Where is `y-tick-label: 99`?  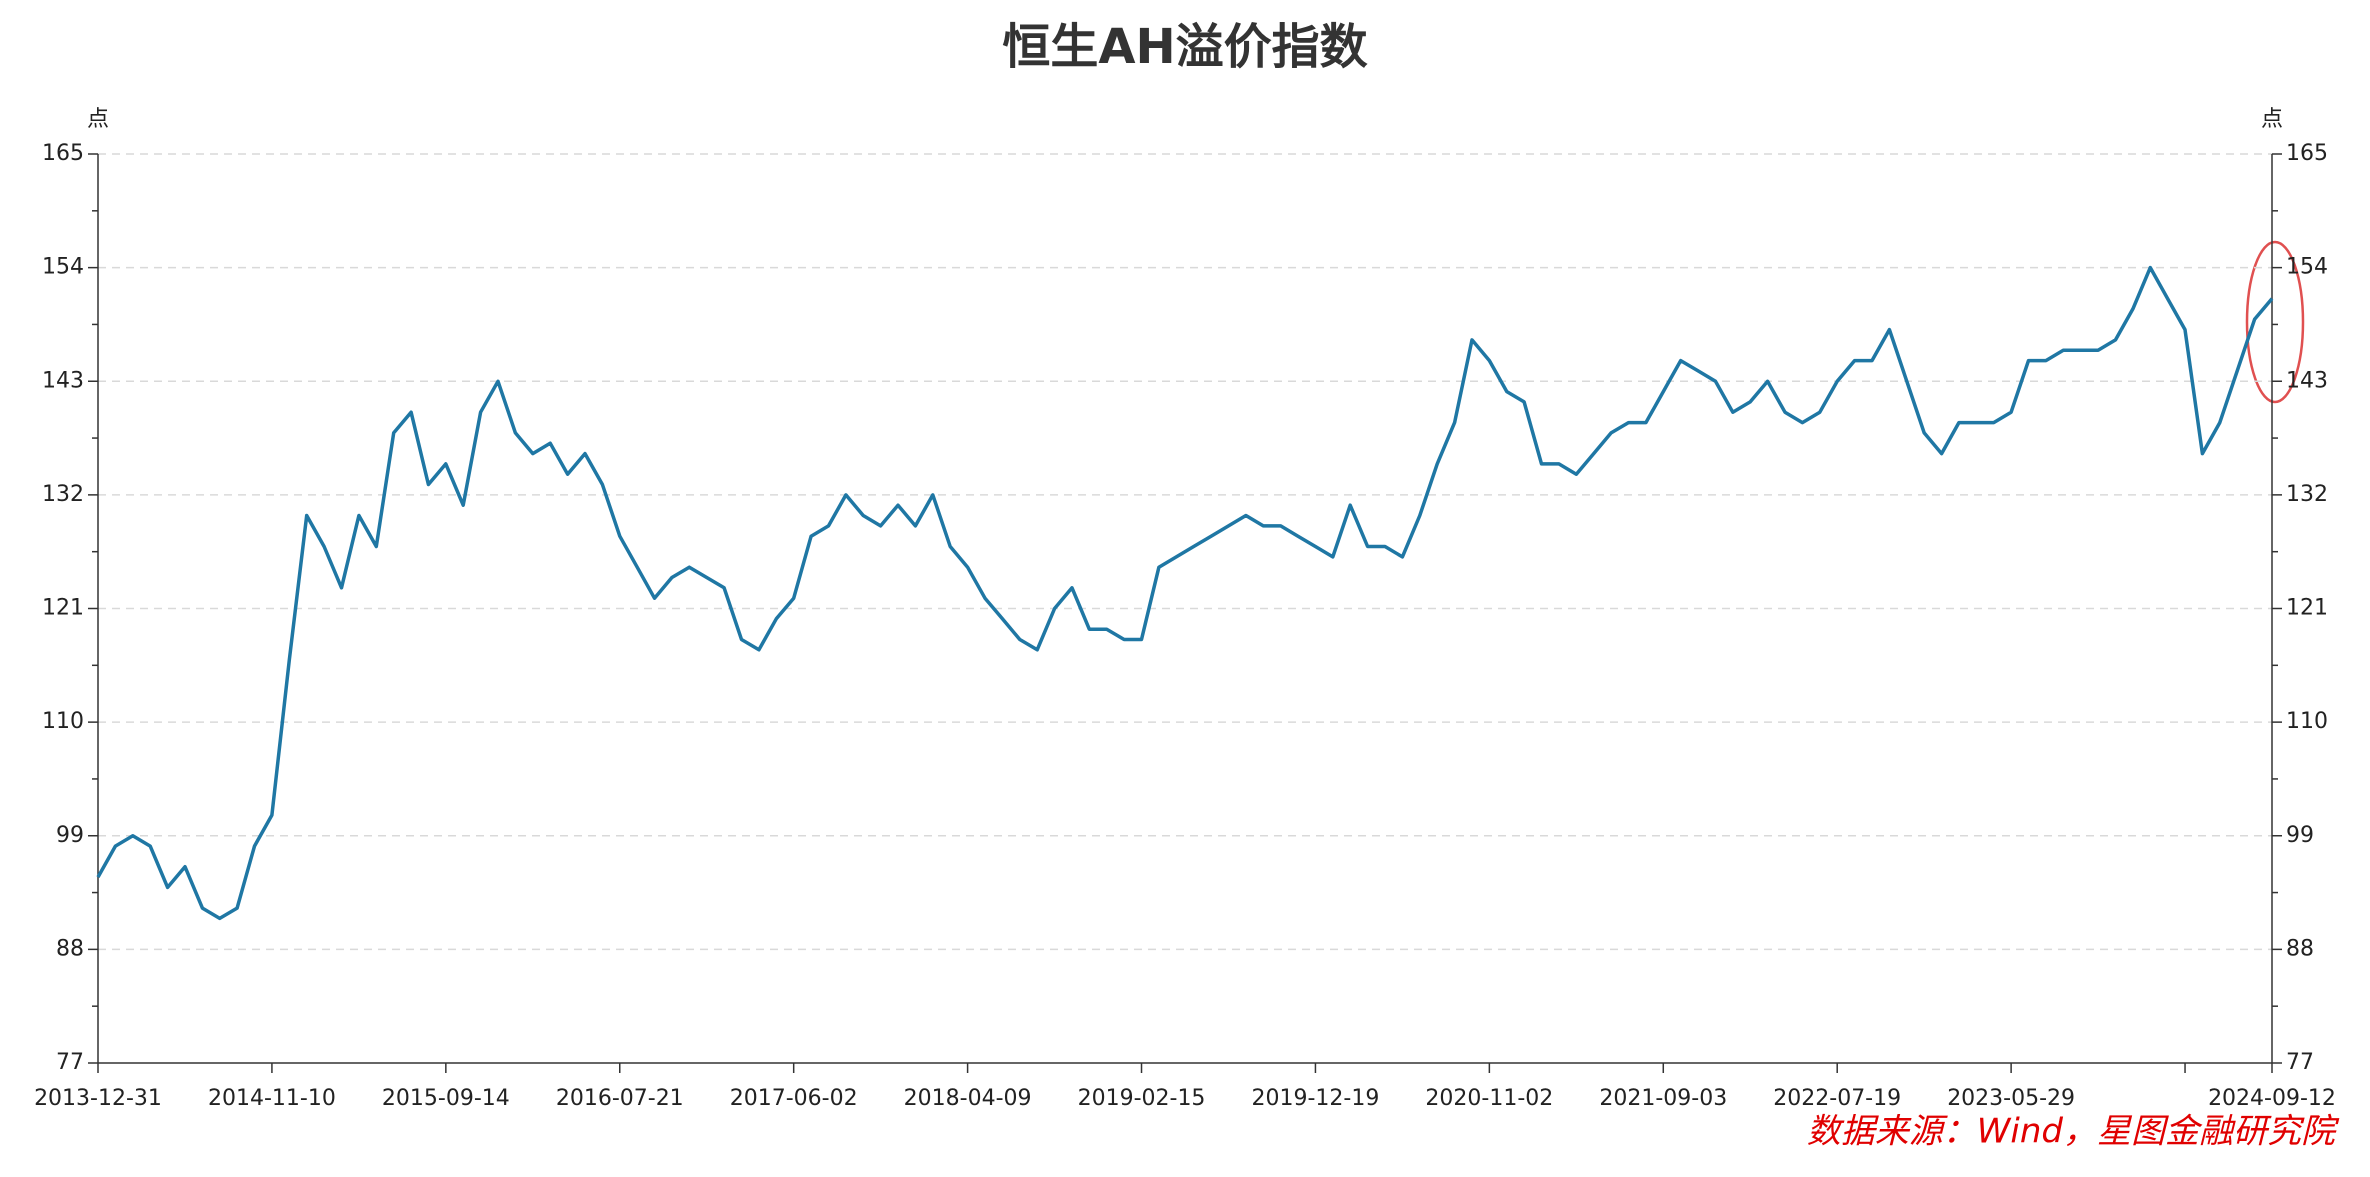 y-tick-label: 99 is located at coordinates (70, 835).